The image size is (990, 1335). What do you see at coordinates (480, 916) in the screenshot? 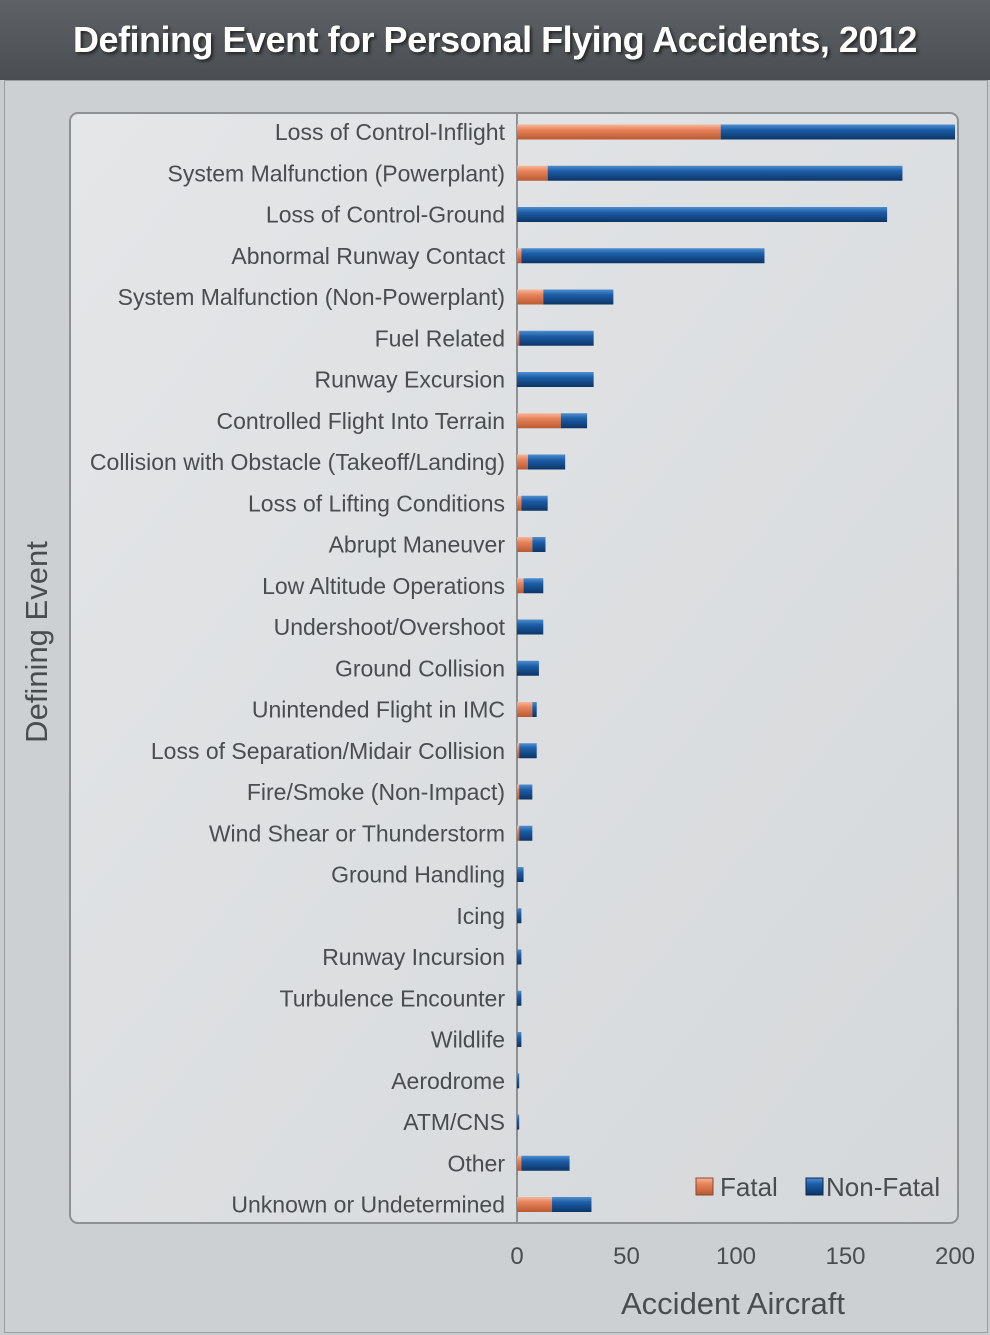
I see `category-label: Icing` at bounding box center [480, 916].